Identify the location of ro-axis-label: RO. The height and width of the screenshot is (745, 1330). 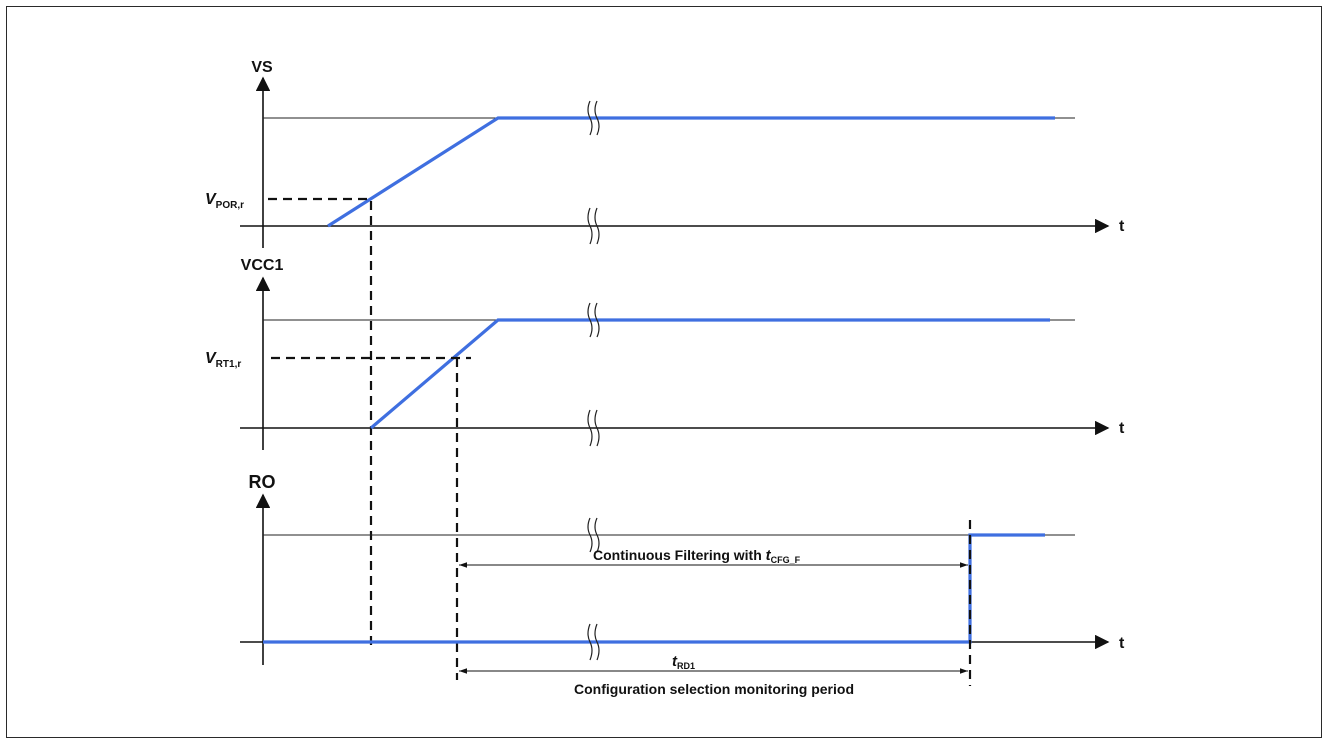
(262, 482).